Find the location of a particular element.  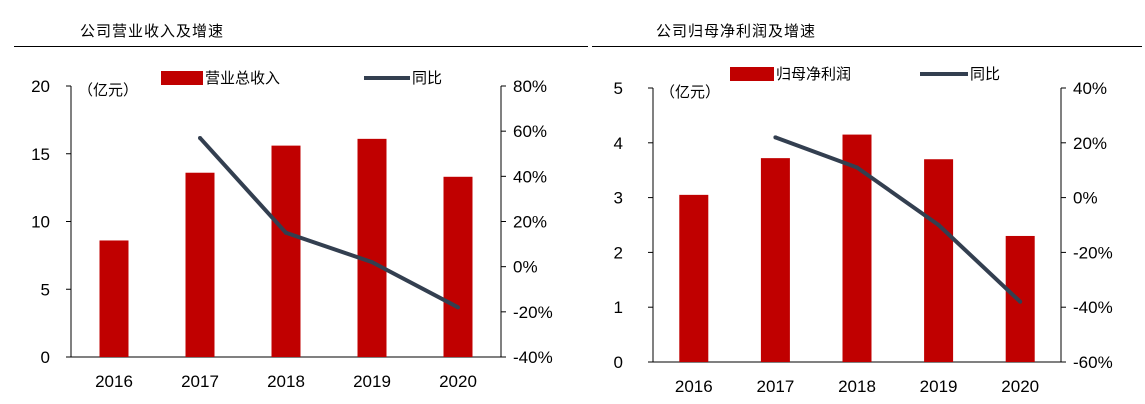

y-tick-label: 20 is located at coordinates (40, 86).